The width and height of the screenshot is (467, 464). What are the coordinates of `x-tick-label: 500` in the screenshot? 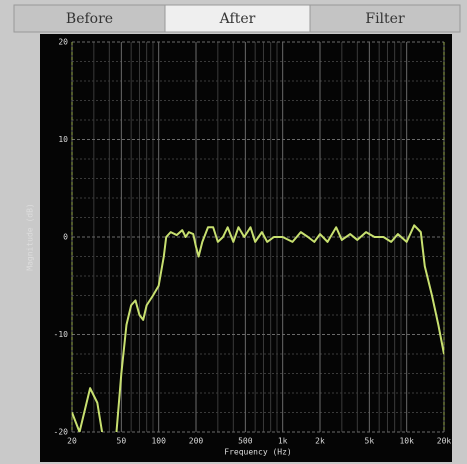 It's located at (245, 441).